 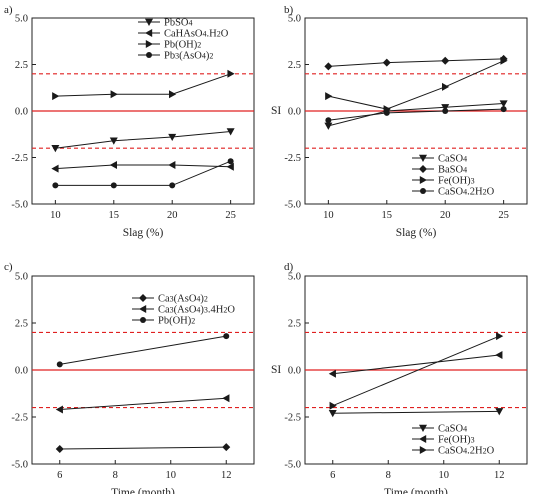 What do you see at coordinates (289, 267) in the screenshot?
I see `panel-label: d)` at bounding box center [289, 267].